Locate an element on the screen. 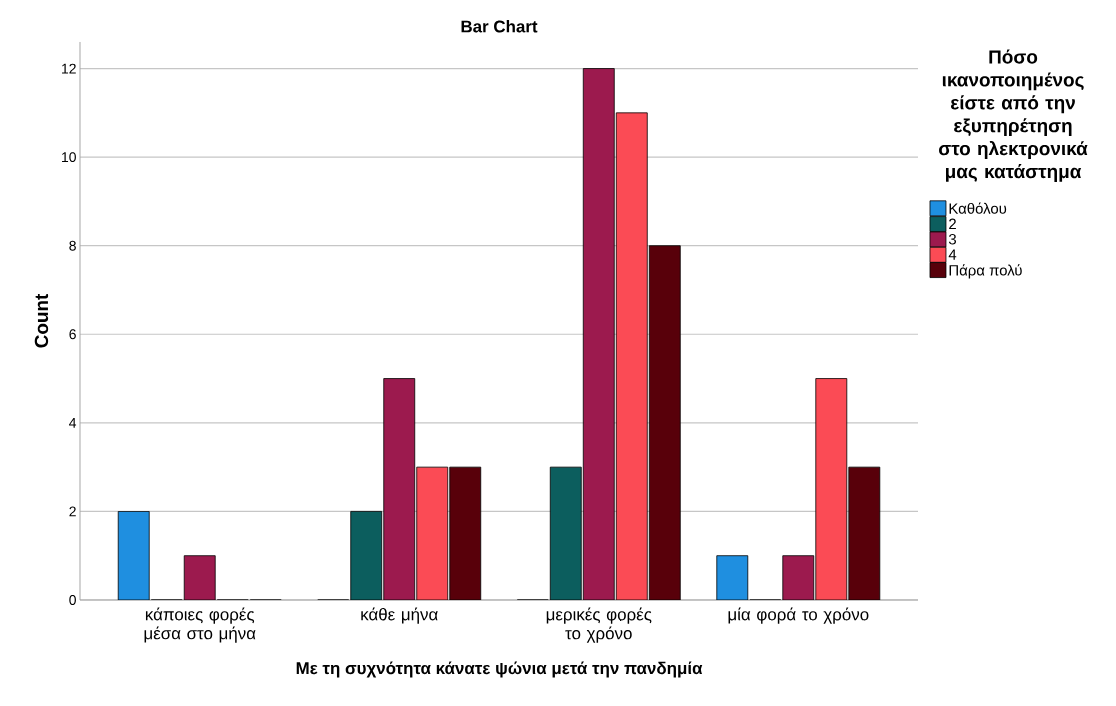  y-tick-label: 10 is located at coordinates (69, 157).